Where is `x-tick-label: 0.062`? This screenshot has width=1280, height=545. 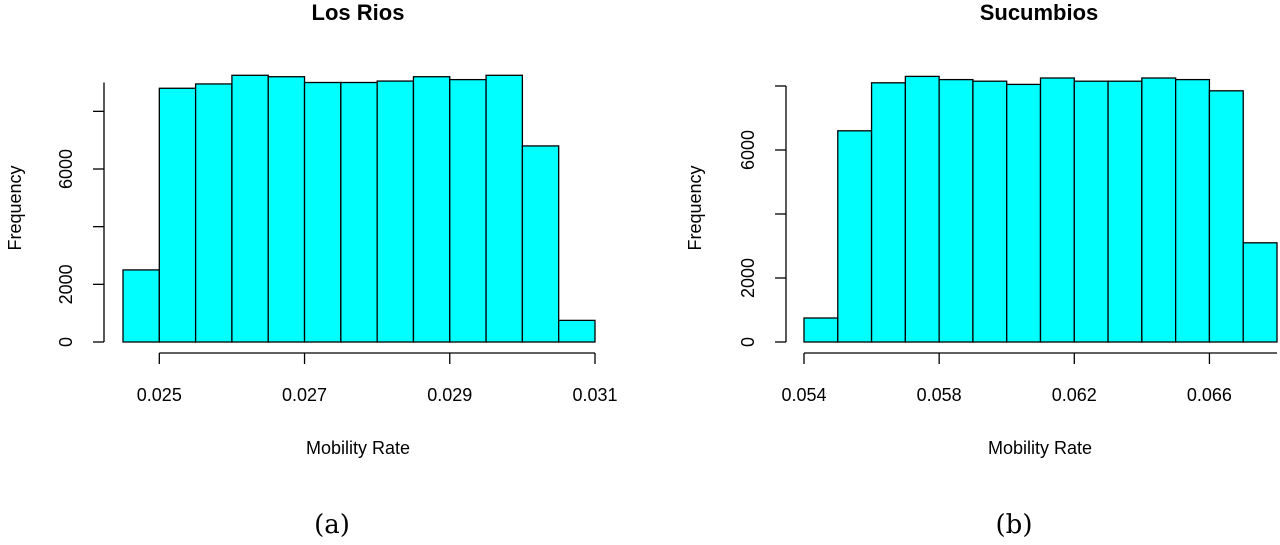 x-tick-label: 0.062 is located at coordinates (1074, 395).